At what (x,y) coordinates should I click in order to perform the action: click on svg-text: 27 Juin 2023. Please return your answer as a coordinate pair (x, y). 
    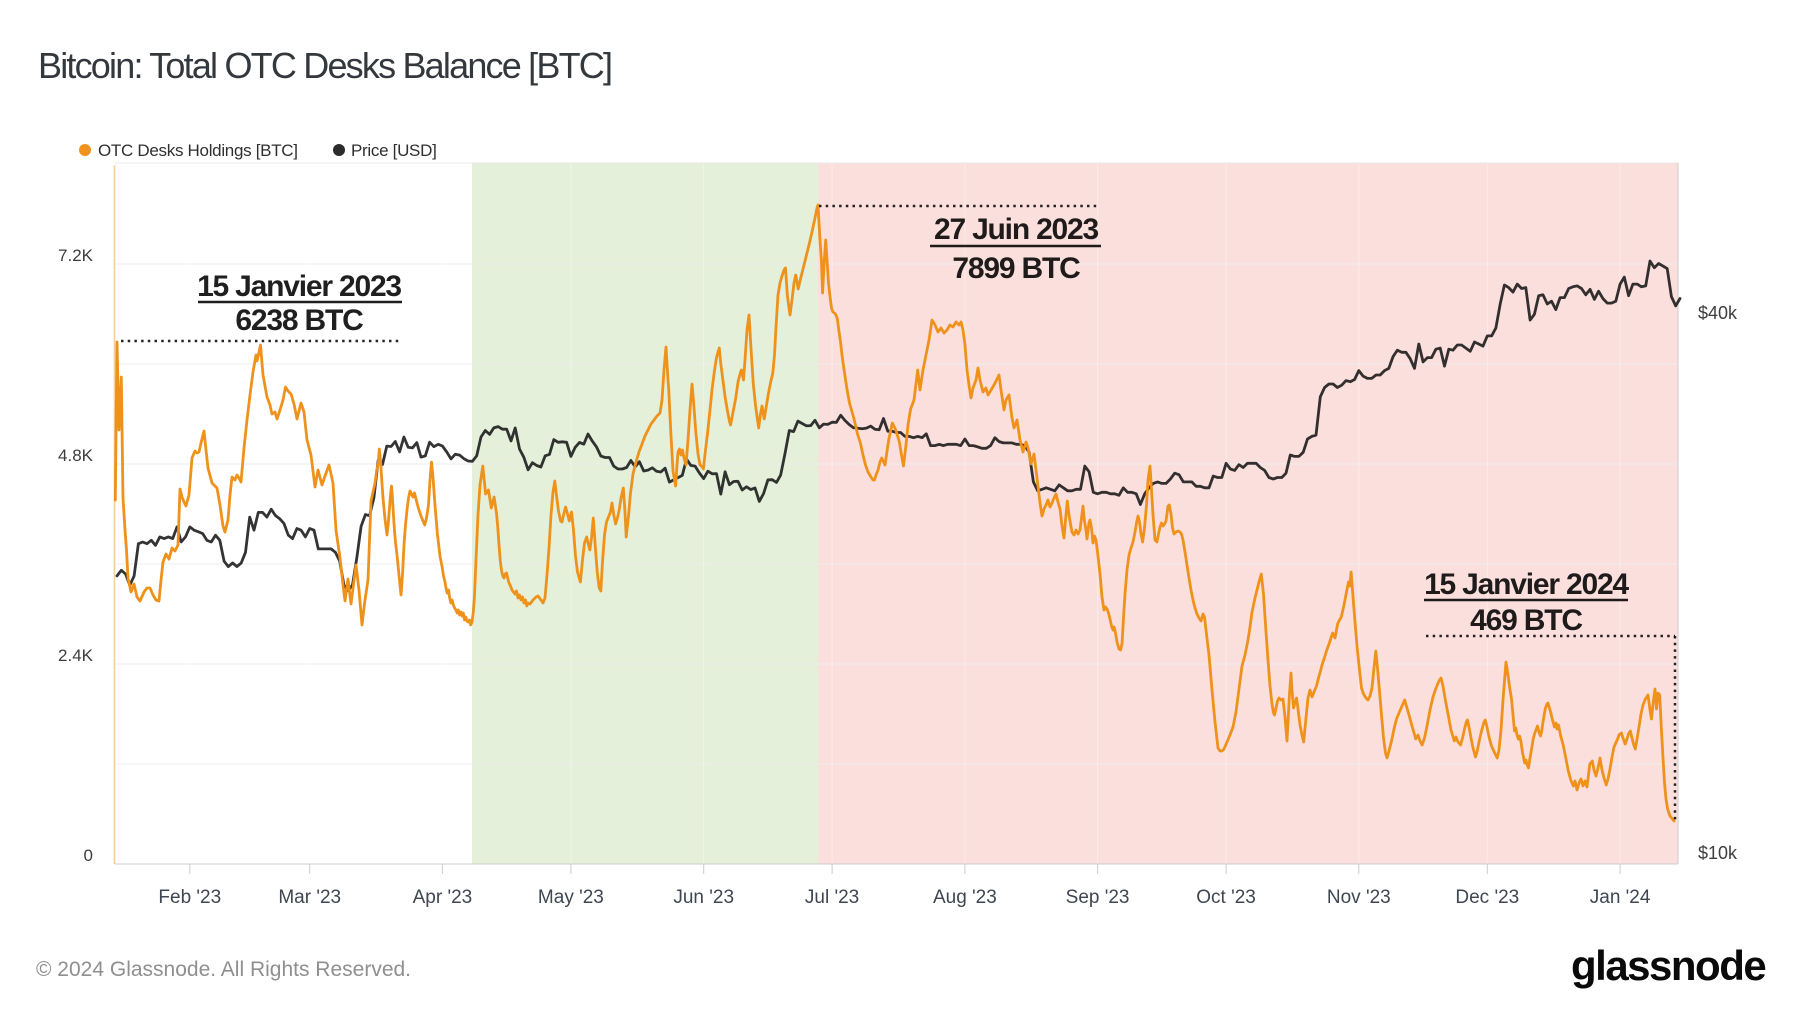
    Looking at the image, I should click on (1016, 229).